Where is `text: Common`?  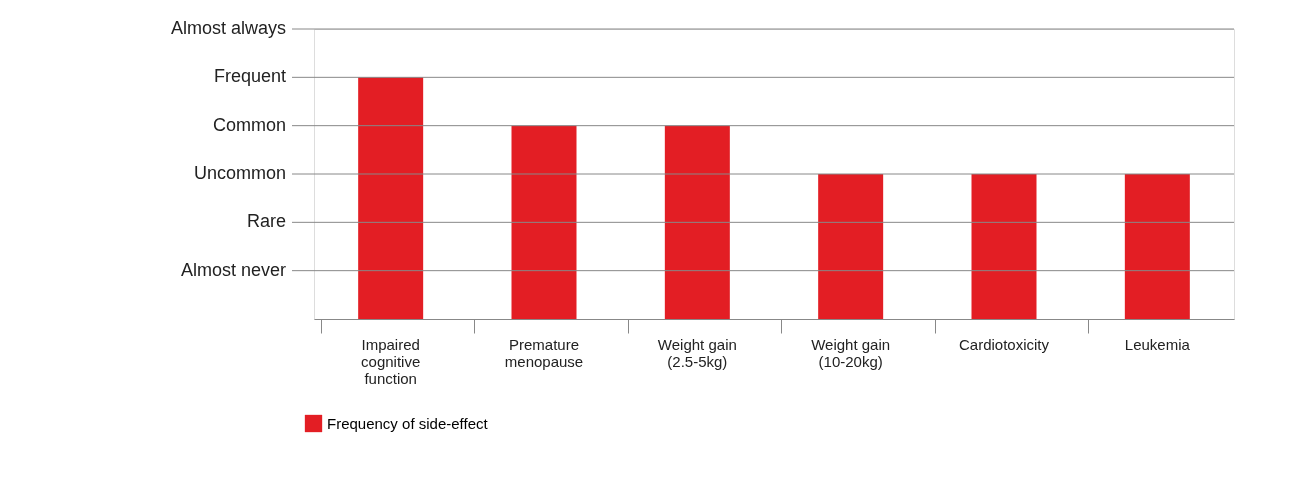
text: Common is located at coordinates (249, 124).